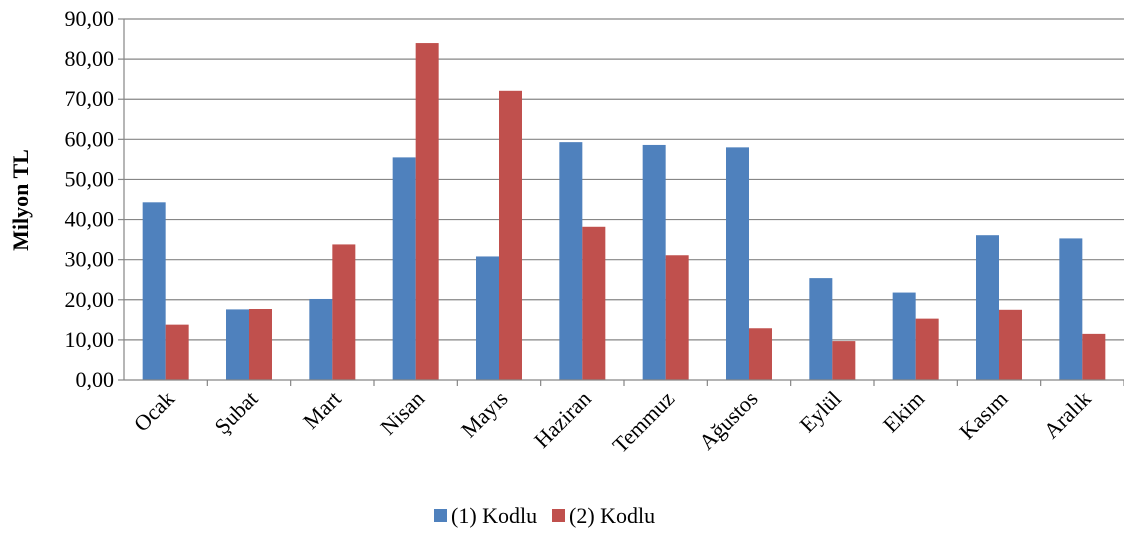  What do you see at coordinates (90, 219) in the screenshot?
I see `y-tick-label: 40,00` at bounding box center [90, 219].